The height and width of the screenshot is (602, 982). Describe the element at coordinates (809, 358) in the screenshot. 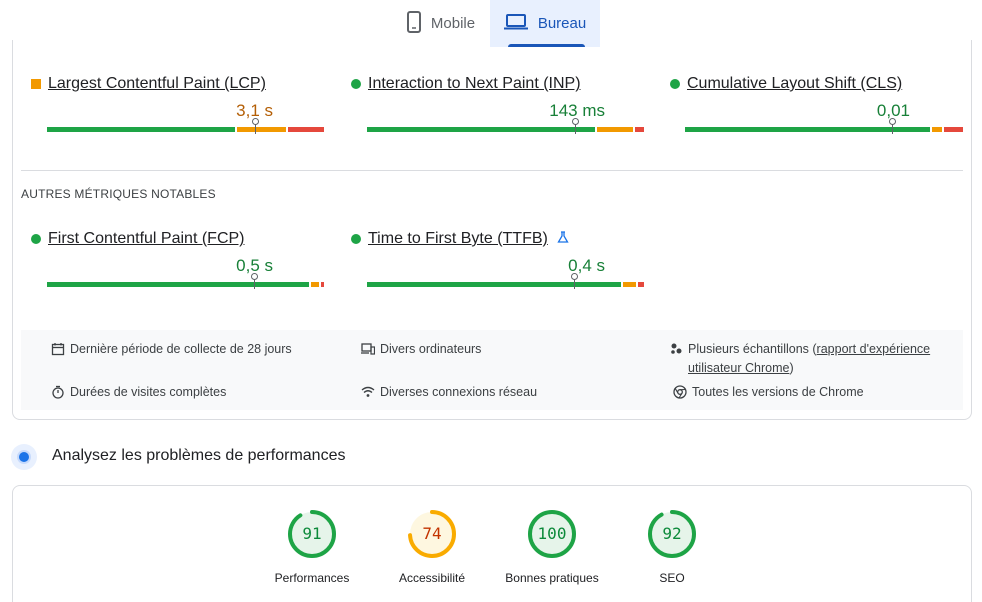

I see `crux-report-link: rapport d'expérience utilisateur Chrome` at that location.